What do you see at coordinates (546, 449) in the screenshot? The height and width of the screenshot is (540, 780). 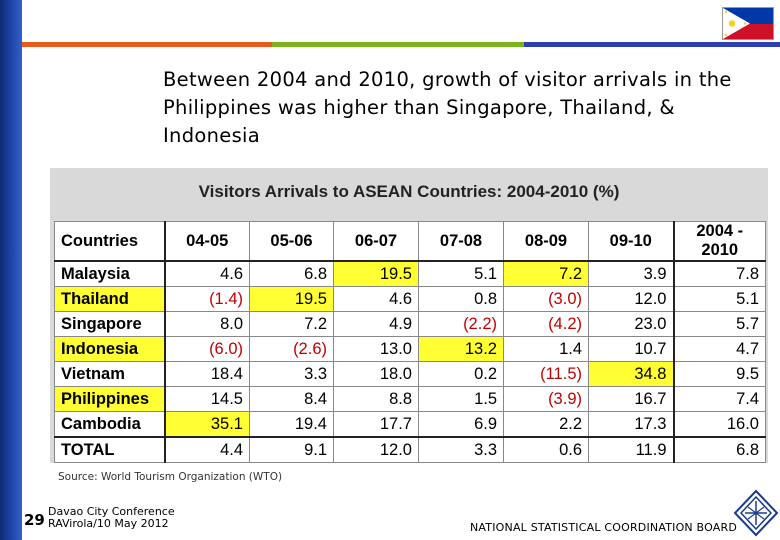 I see `table-cell: 0.6` at bounding box center [546, 449].